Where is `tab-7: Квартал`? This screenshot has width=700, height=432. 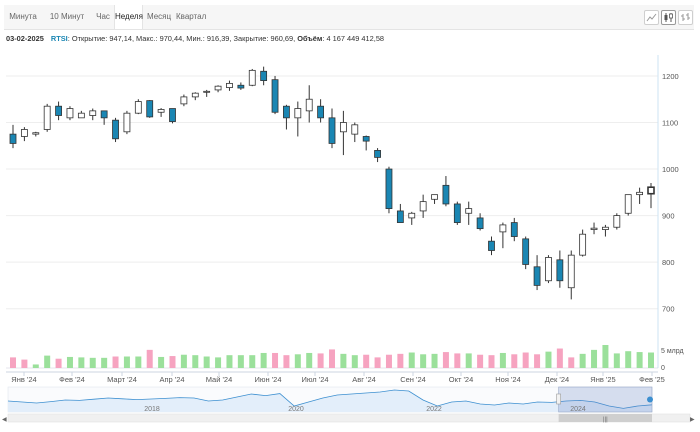
tab-7: Квартал is located at coordinates (191, 16).